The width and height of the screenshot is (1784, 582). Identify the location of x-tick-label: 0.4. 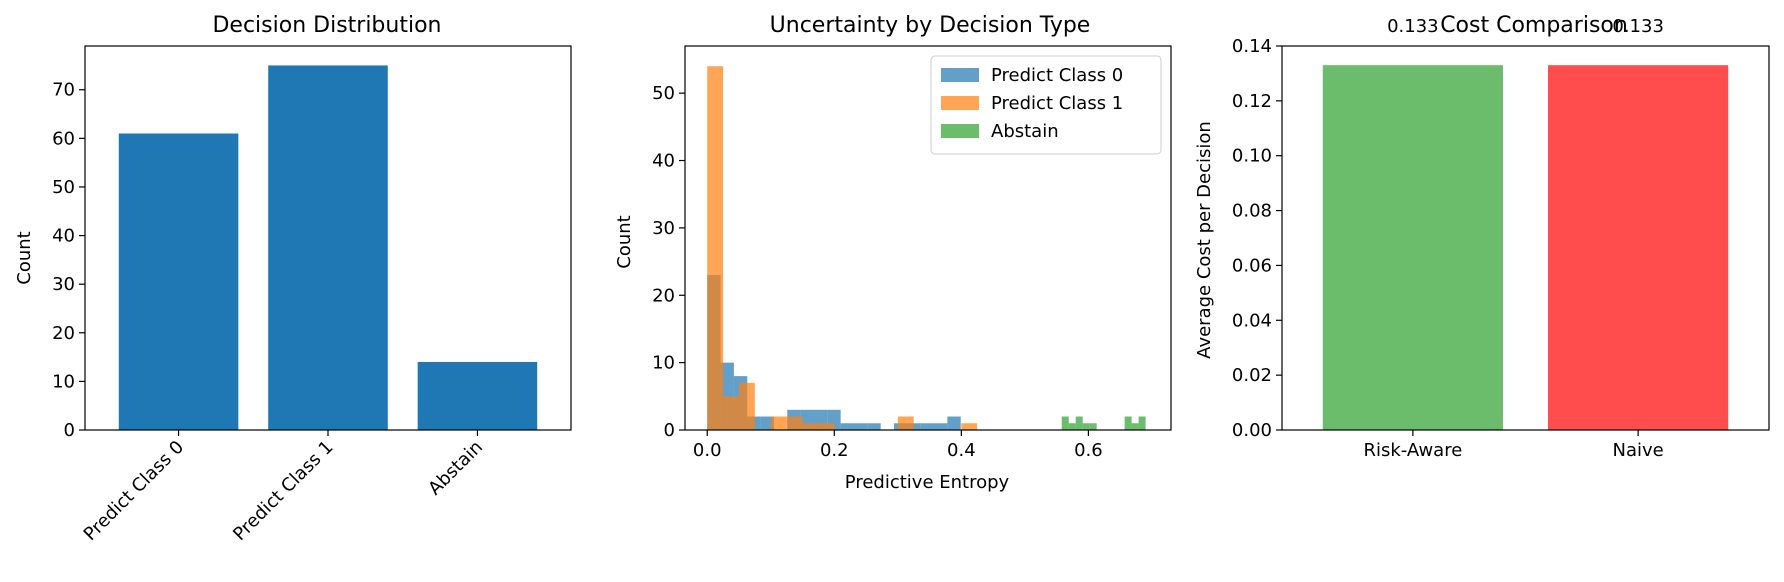
(961, 450).